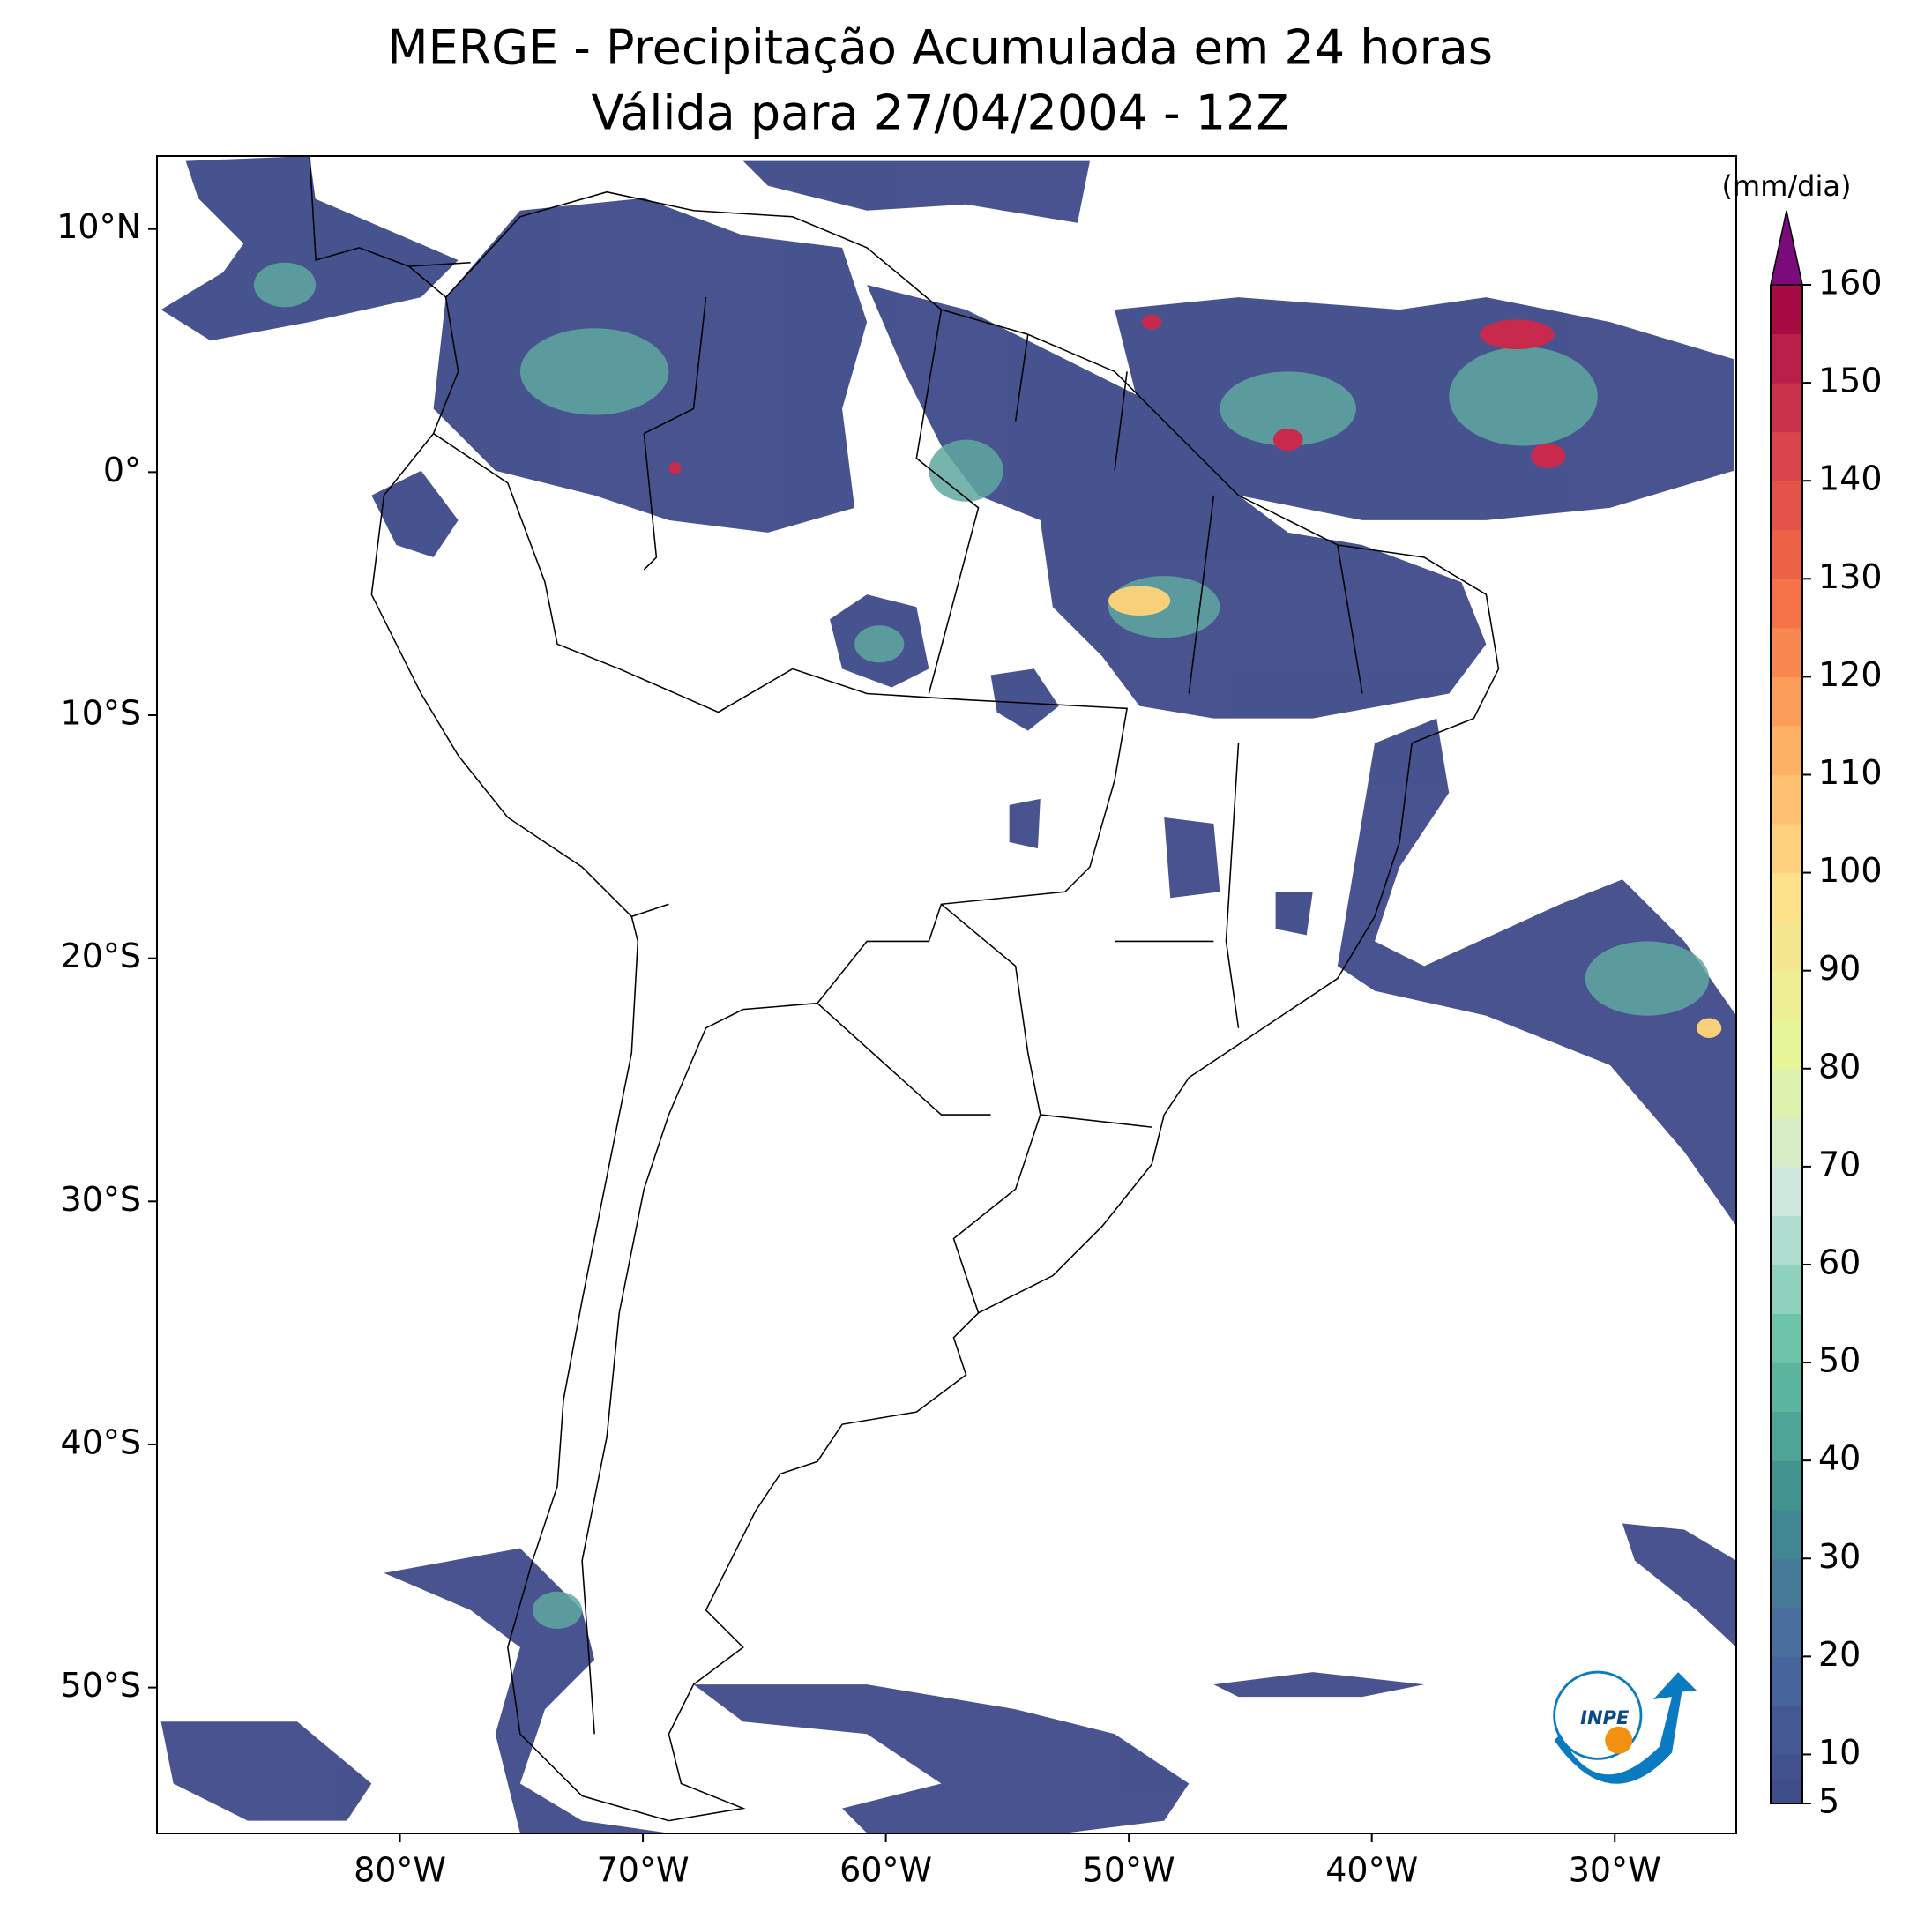 This screenshot has width=1932, height=1911. I want to click on colorbar-tick-label: 100, so click(1850, 871).